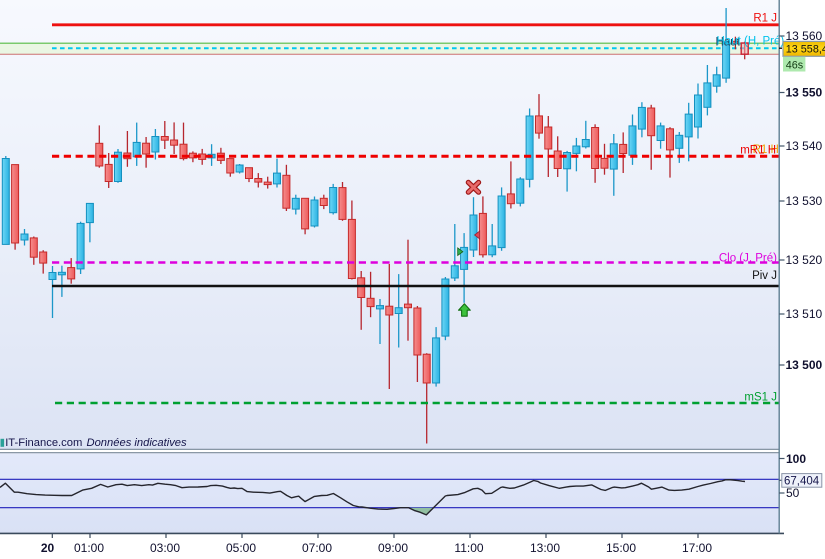 This screenshot has height=559, width=825. What do you see at coordinates (748, 259) in the screenshot?
I see `svg-text: Clo (J, Pré)` at bounding box center [748, 259].